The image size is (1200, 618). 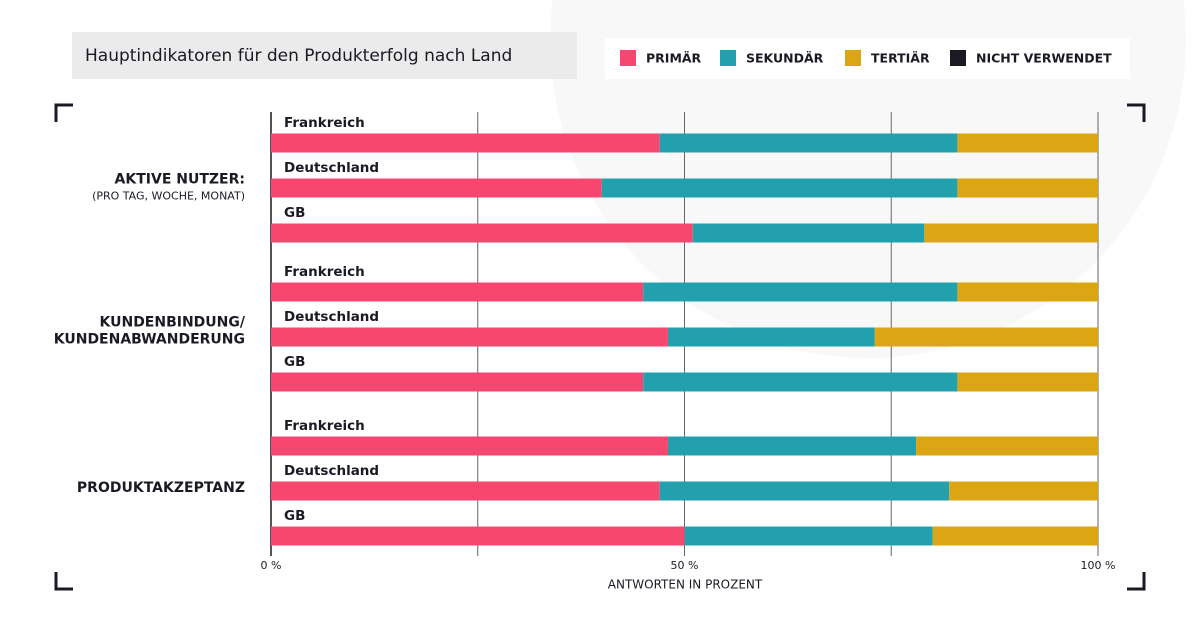 I want to click on title-box, so click(x=324, y=55).